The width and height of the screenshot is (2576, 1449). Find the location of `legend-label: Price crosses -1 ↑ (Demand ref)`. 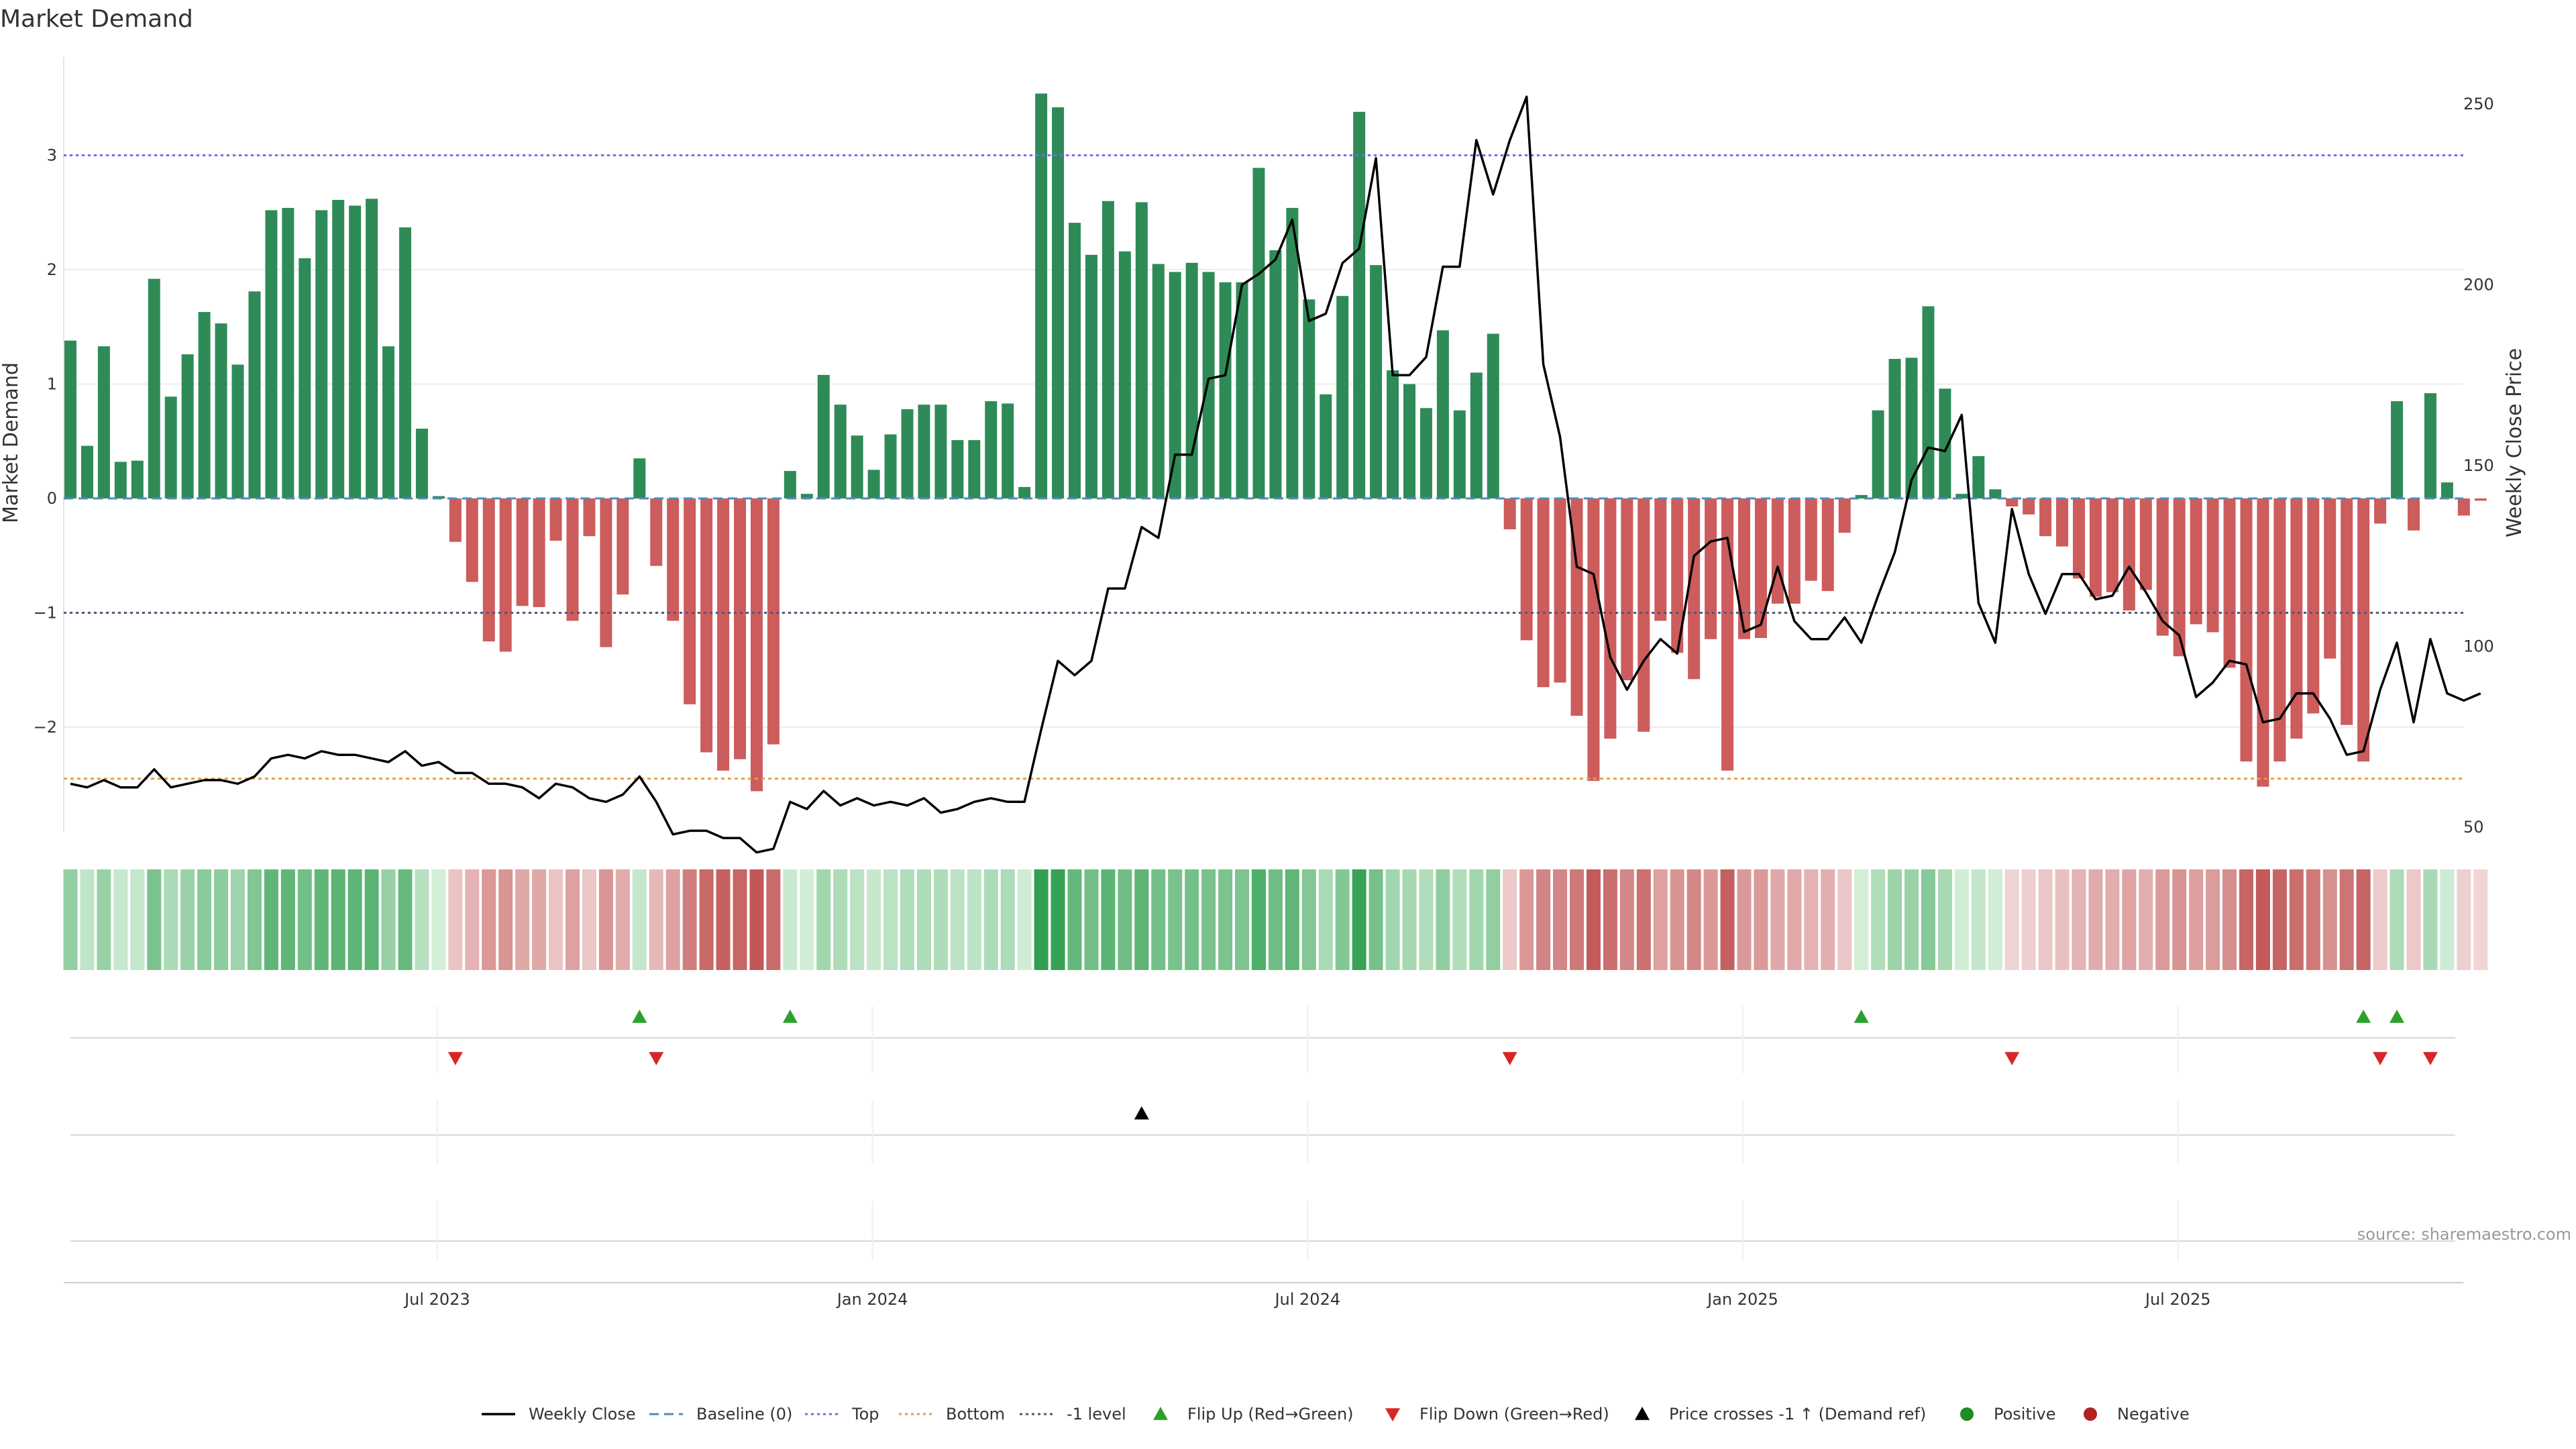

legend-label: Price crosses -1 ↑ (Demand ref) is located at coordinates (1797, 1414).